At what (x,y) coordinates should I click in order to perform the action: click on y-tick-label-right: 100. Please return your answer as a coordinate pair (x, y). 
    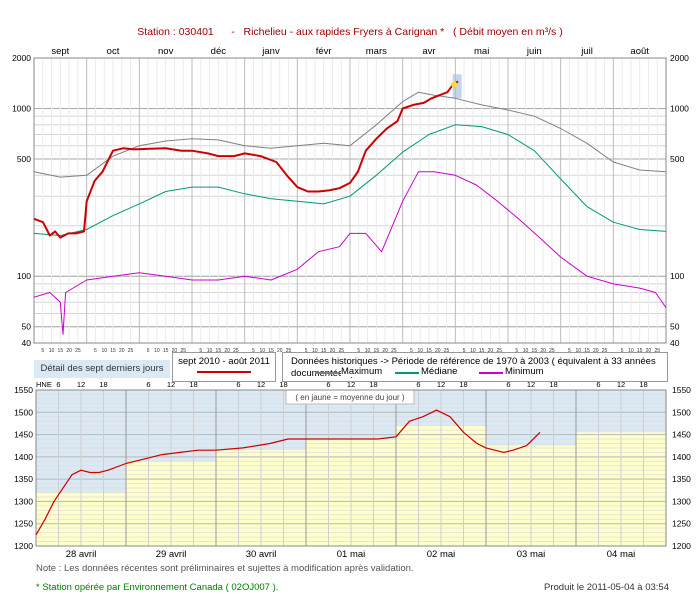
    Looking at the image, I should click on (677, 276).